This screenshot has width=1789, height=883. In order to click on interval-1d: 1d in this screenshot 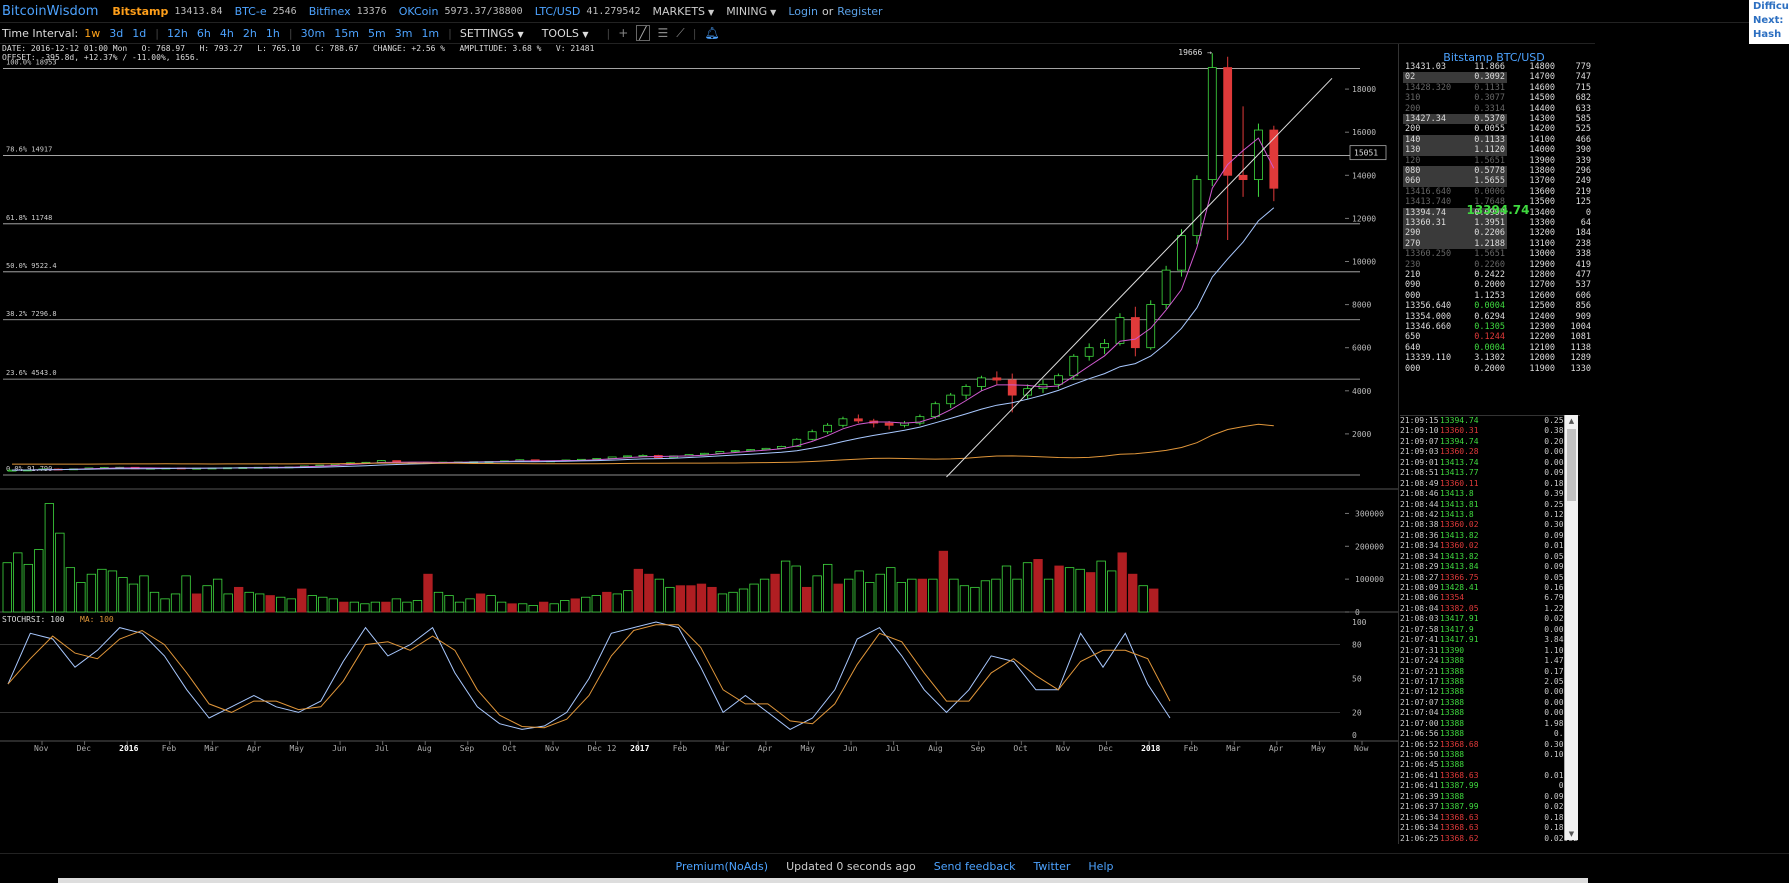, I will do `click(139, 33)`.